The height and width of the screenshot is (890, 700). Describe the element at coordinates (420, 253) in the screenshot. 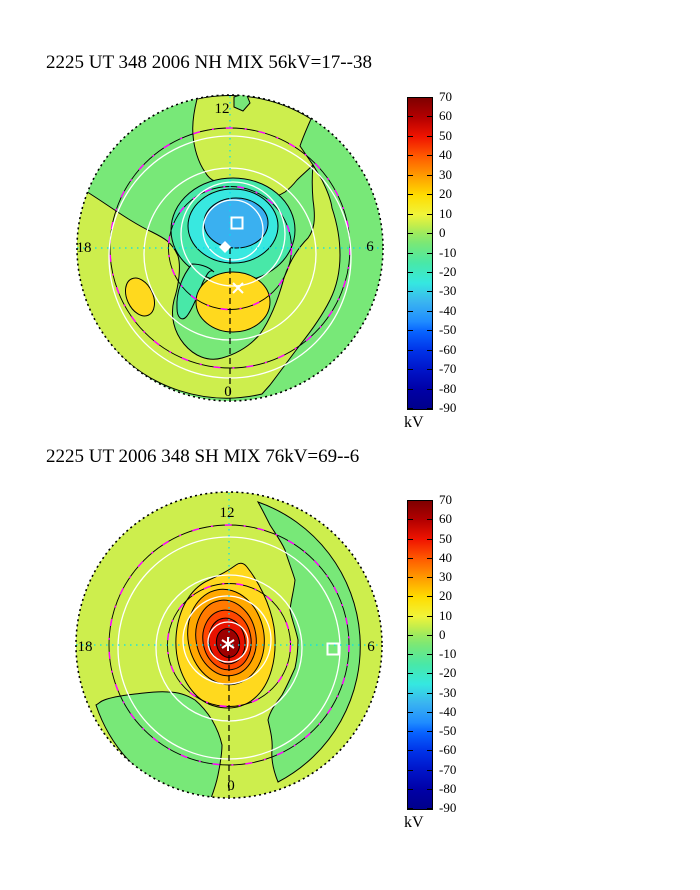

I see `nh-colorbar-gradient` at that location.